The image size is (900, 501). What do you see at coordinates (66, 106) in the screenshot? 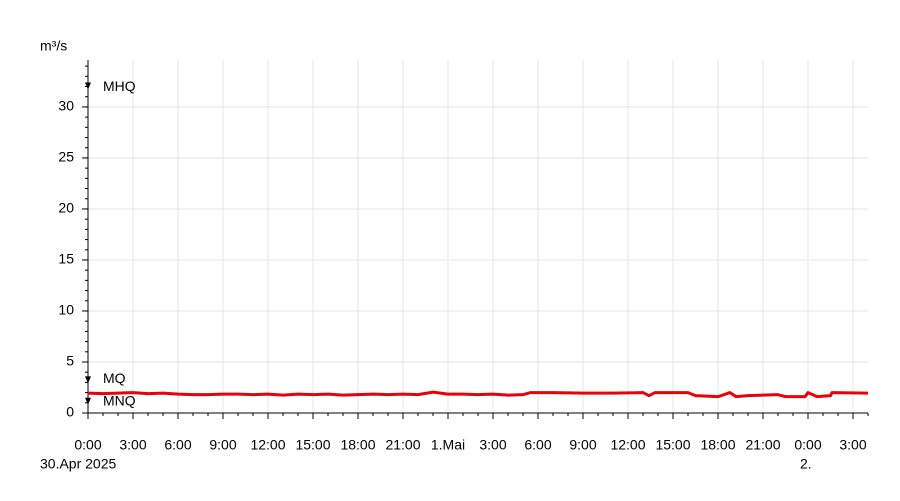
I see `y-tick-label: 30` at bounding box center [66, 106].